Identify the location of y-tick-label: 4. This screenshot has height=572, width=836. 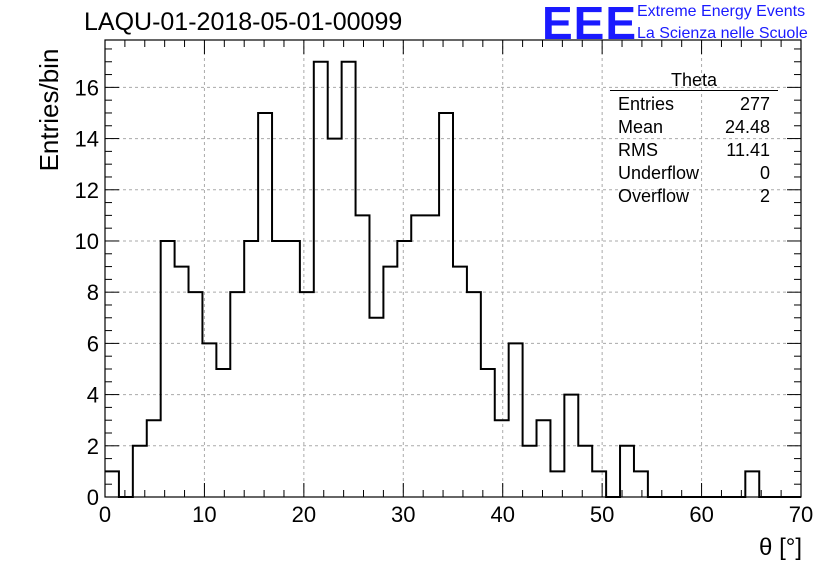
(93, 395).